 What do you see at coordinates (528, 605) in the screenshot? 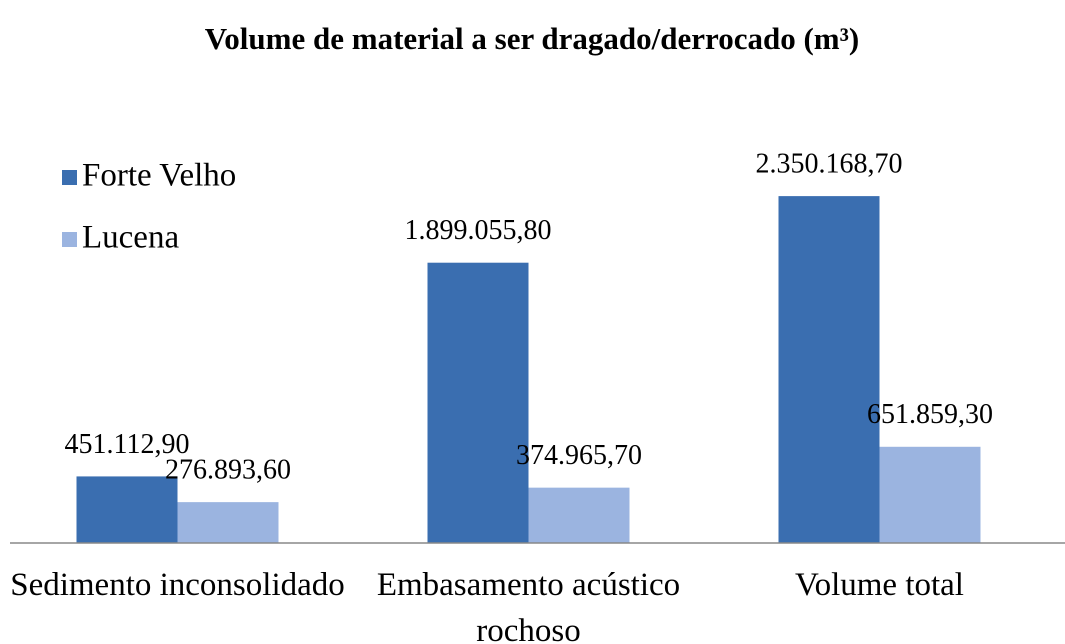
I see `x-tick-label: Embasamento acústico rochoso` at bounding box center [528, 605].